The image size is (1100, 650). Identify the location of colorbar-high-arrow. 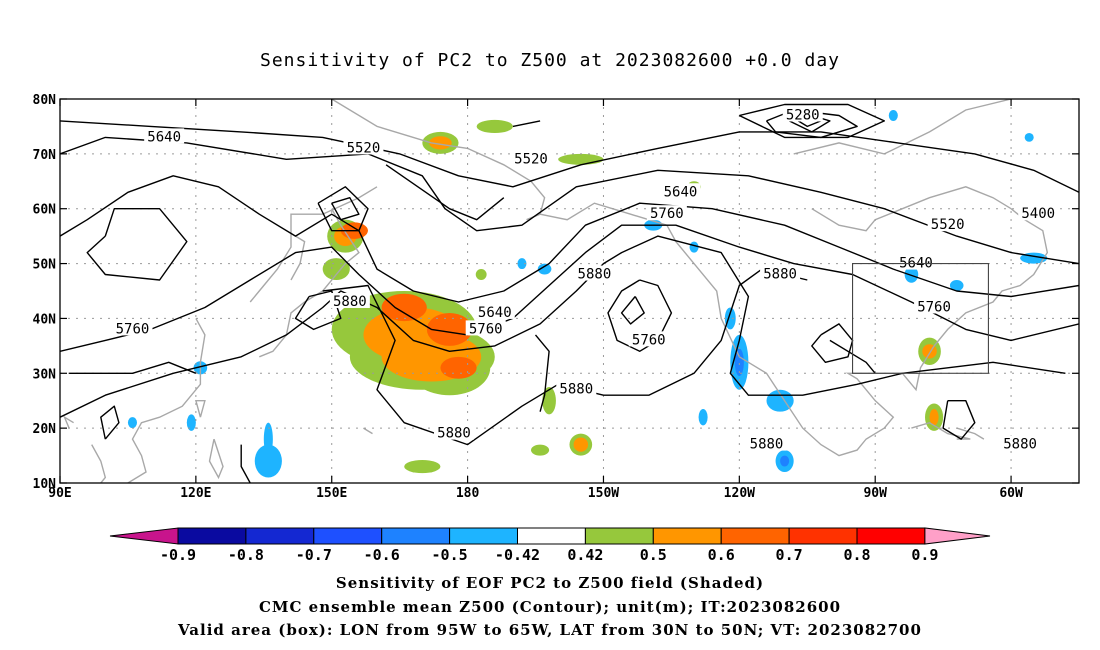
(957, 536).